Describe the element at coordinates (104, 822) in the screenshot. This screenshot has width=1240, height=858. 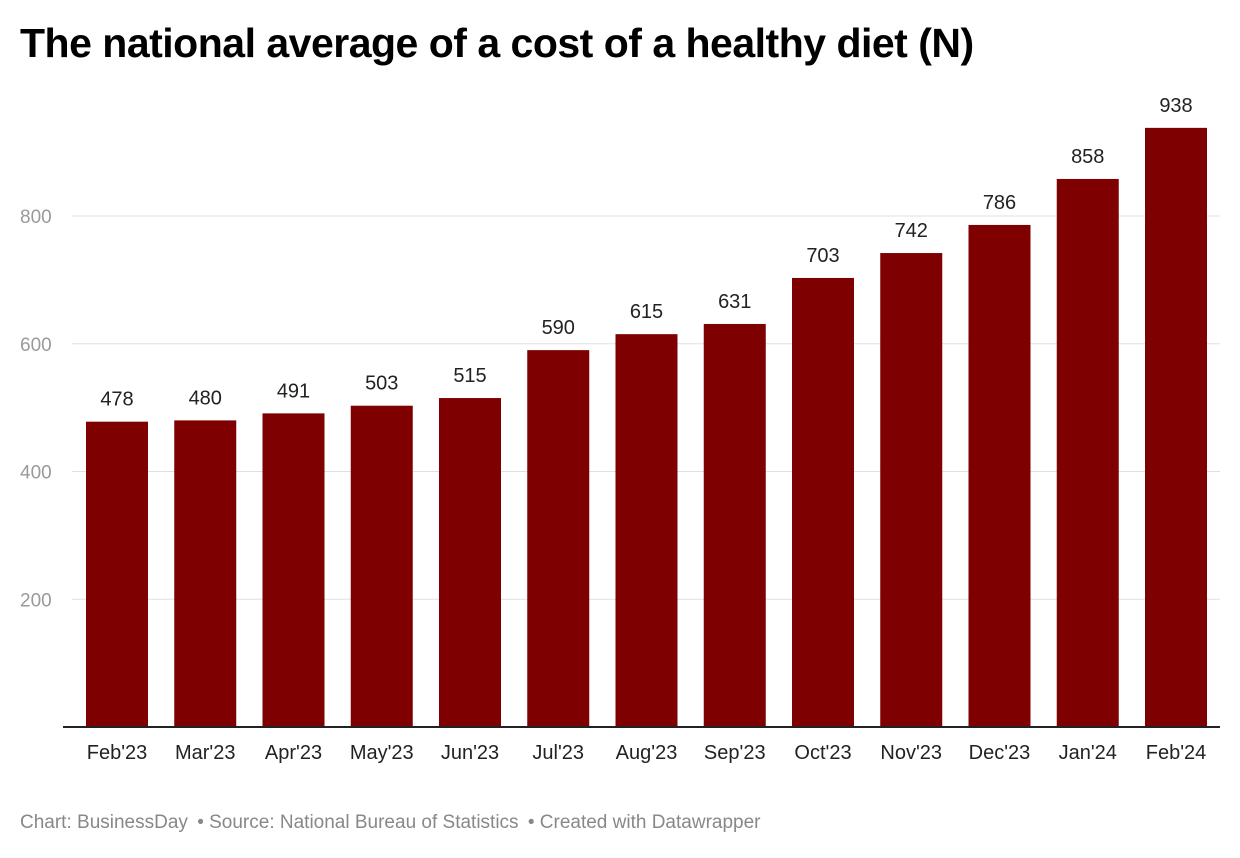
I see `chart-credit: Chart: BusinessDay` at that location.